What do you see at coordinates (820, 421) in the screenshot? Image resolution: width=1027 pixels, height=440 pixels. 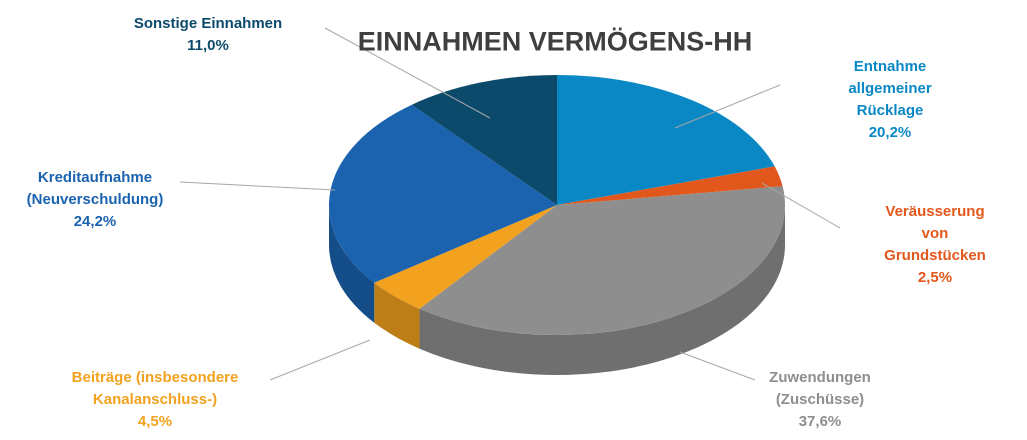 I see `value-label: 37,6%` at bounding box center [820, 421].